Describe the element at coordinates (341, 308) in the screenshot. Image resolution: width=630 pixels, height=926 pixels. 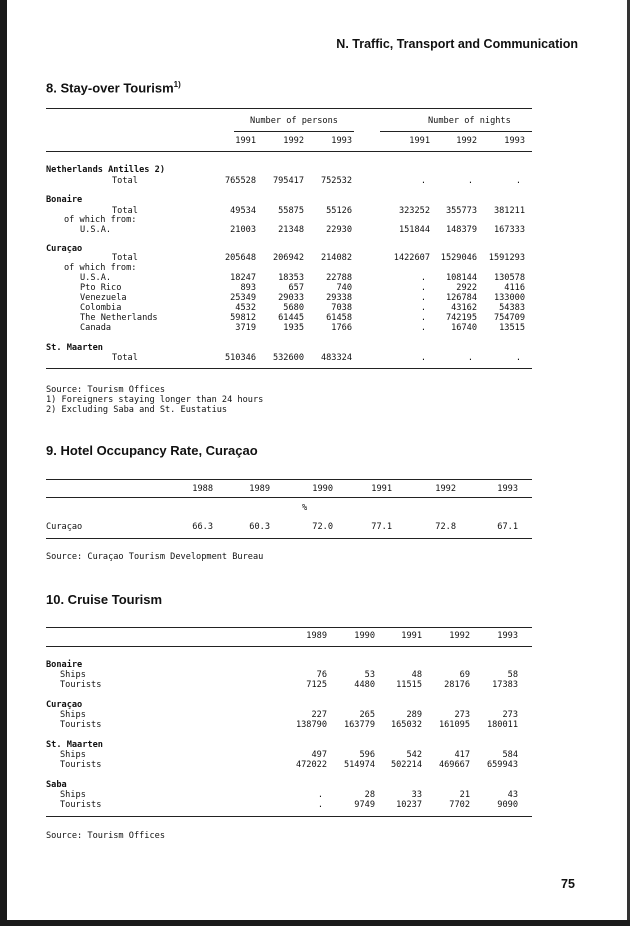
I see `cell-value: 7038` at that location.